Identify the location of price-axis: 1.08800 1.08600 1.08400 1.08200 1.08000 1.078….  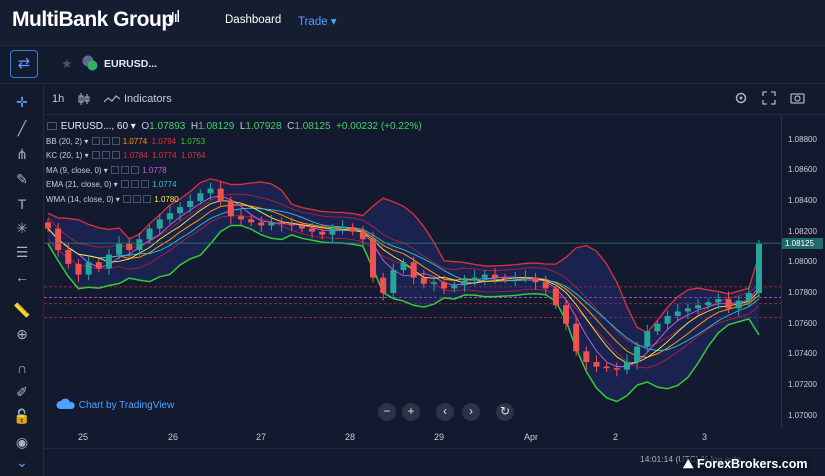
(803, 271).